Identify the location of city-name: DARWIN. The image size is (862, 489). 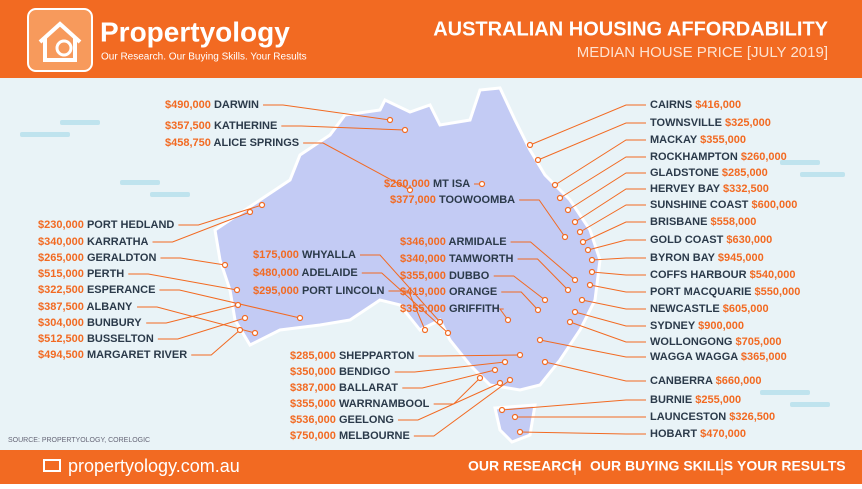
(235, 105).